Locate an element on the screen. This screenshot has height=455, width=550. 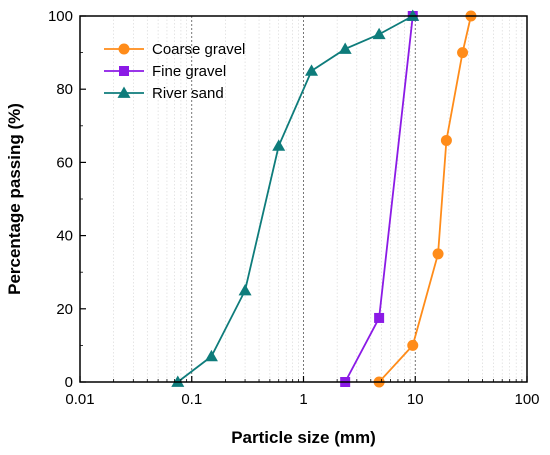
x-tick-label: 0.1 is located at coordinates (191, 399).